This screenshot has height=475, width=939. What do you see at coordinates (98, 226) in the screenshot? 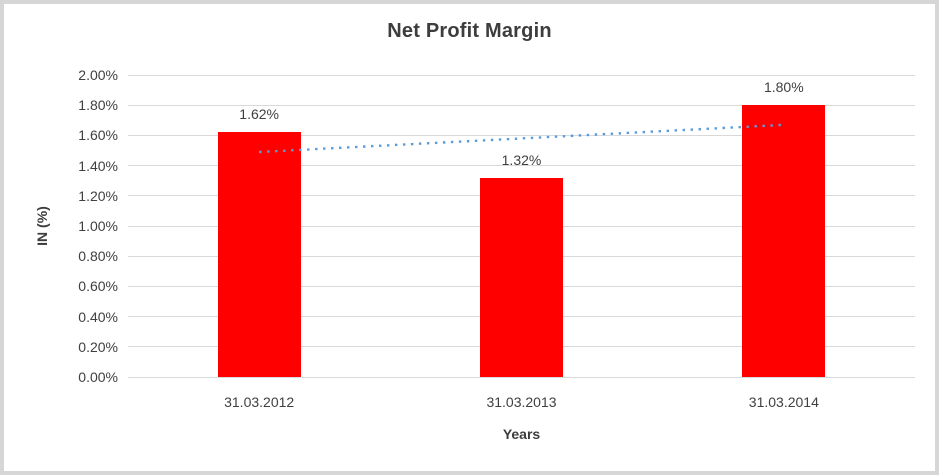
I see `y-tick-label: 1.00%` at bounding box center [98, 226].